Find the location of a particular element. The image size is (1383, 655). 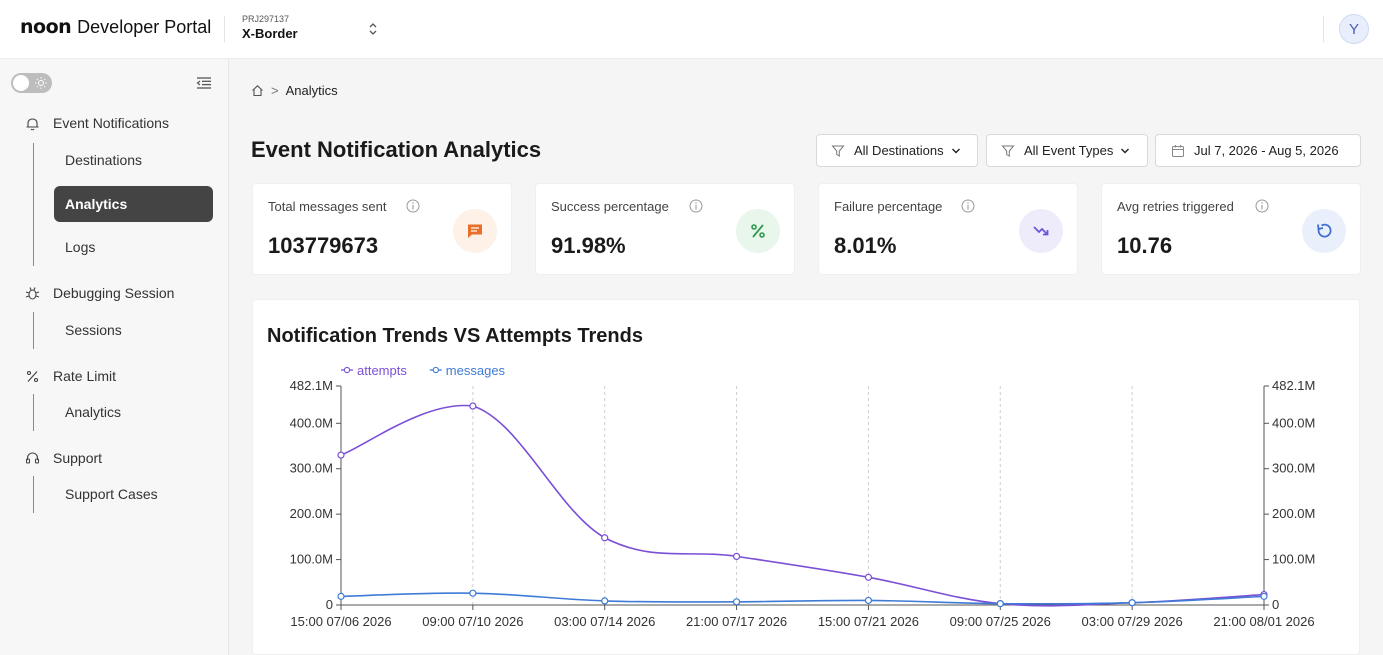

nav-group-label: Debugging Session is located at coordinates (114, 293).